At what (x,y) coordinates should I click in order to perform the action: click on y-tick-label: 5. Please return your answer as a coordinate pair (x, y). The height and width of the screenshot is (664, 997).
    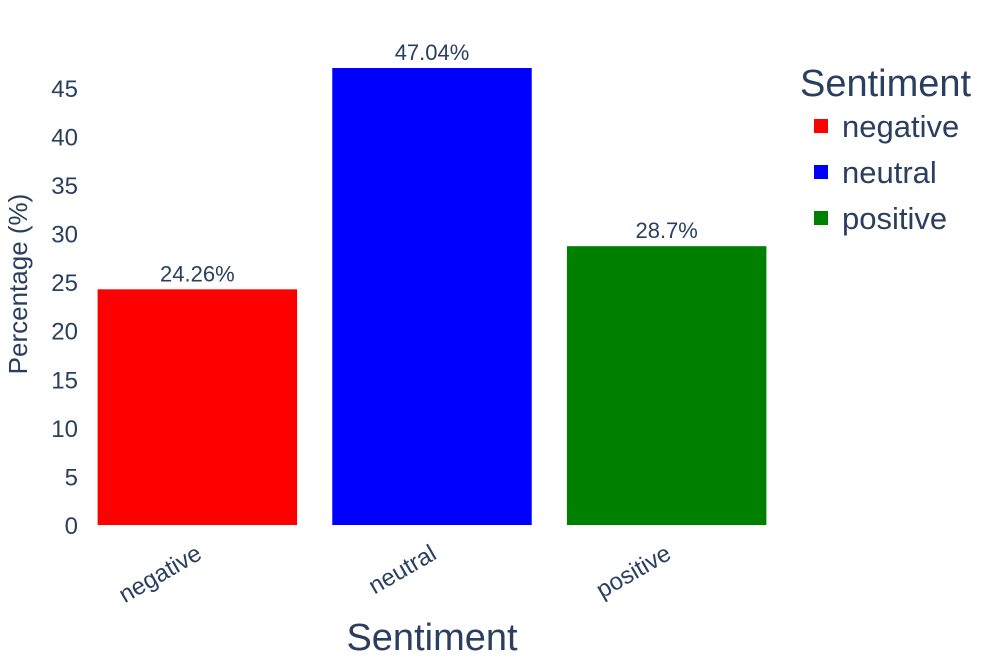
    Looking at the image, I should click on (71, 477).